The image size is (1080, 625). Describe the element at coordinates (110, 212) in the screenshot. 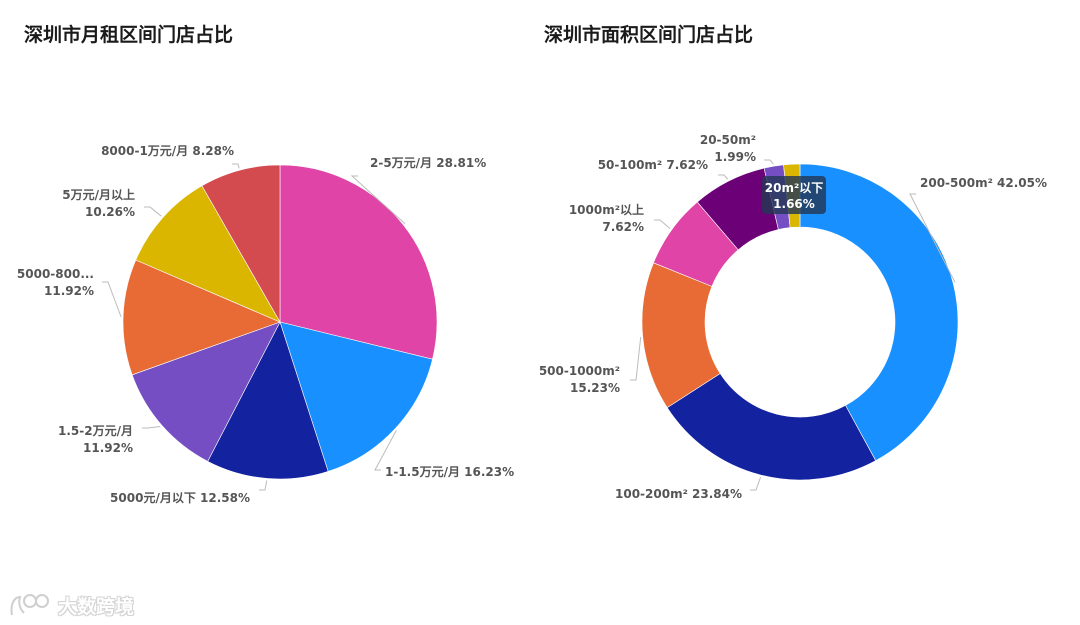

I see `rent-data-label-value-5: 10.26%` at that location.